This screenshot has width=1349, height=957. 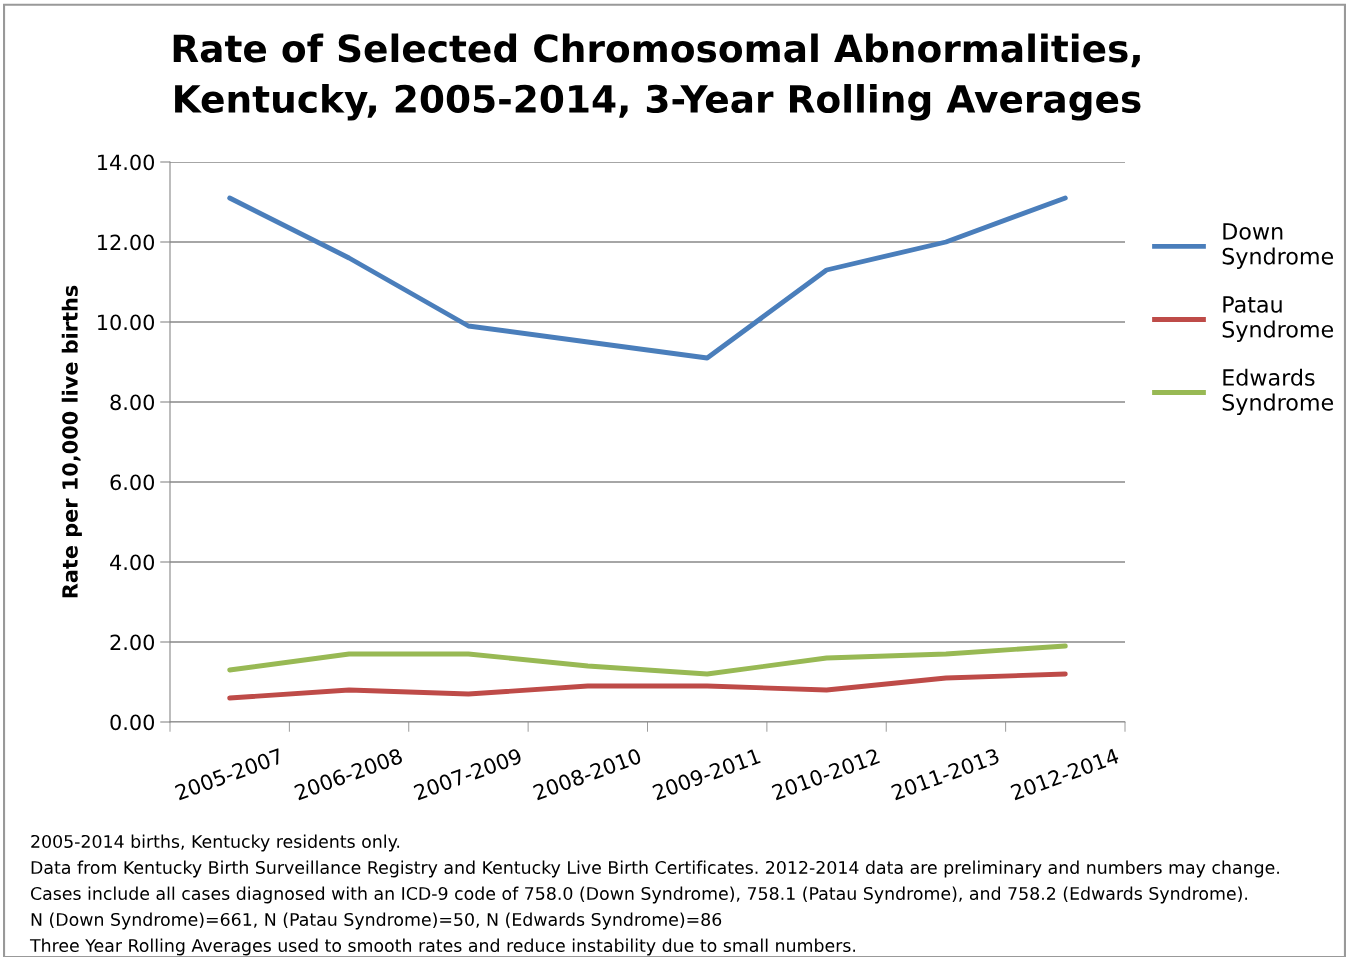 What do you see at coordinates (132, 402) in the screenshot?
I see `y-tick-label: 8.00` at bounding box center [132, 402].